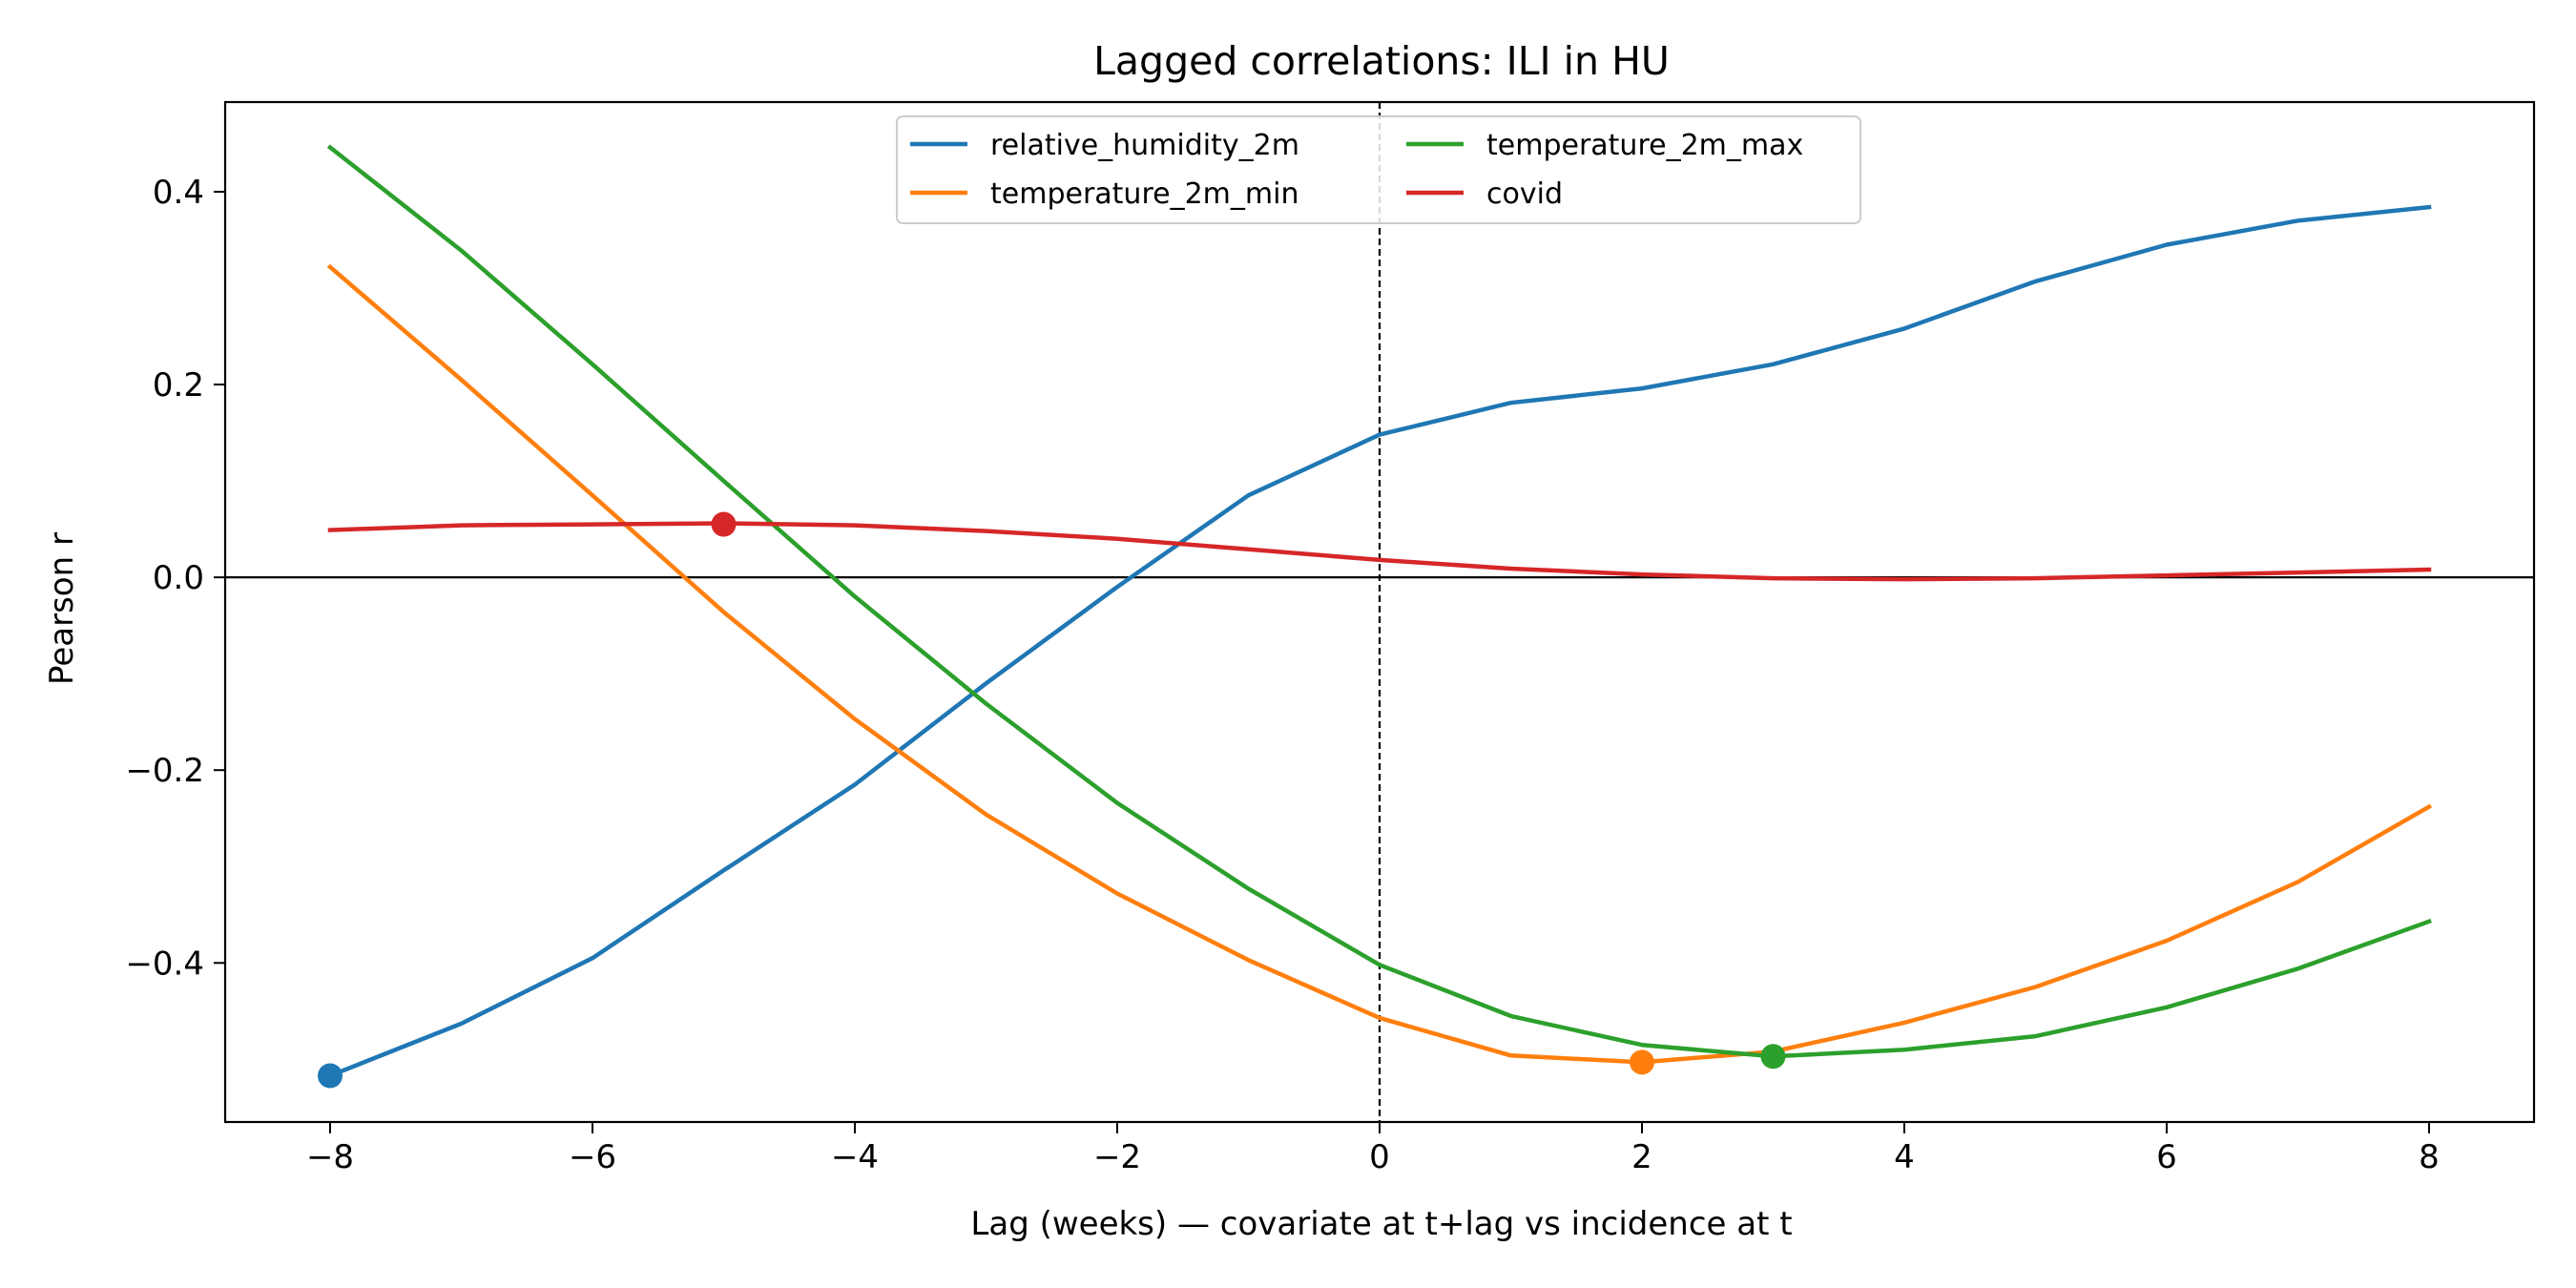  I want to click on legend-label-covid: covid, so click(1524, 194).